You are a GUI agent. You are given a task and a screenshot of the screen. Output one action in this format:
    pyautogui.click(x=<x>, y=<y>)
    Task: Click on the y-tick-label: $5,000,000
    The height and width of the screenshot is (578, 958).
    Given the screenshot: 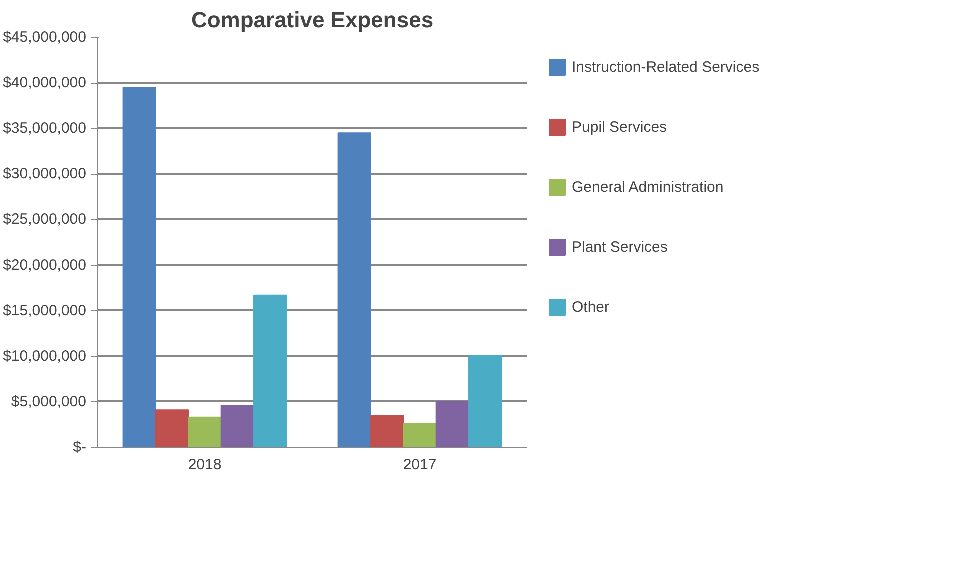 What is the action you would take?
    pyautogui.click(x=49, y=401)
    